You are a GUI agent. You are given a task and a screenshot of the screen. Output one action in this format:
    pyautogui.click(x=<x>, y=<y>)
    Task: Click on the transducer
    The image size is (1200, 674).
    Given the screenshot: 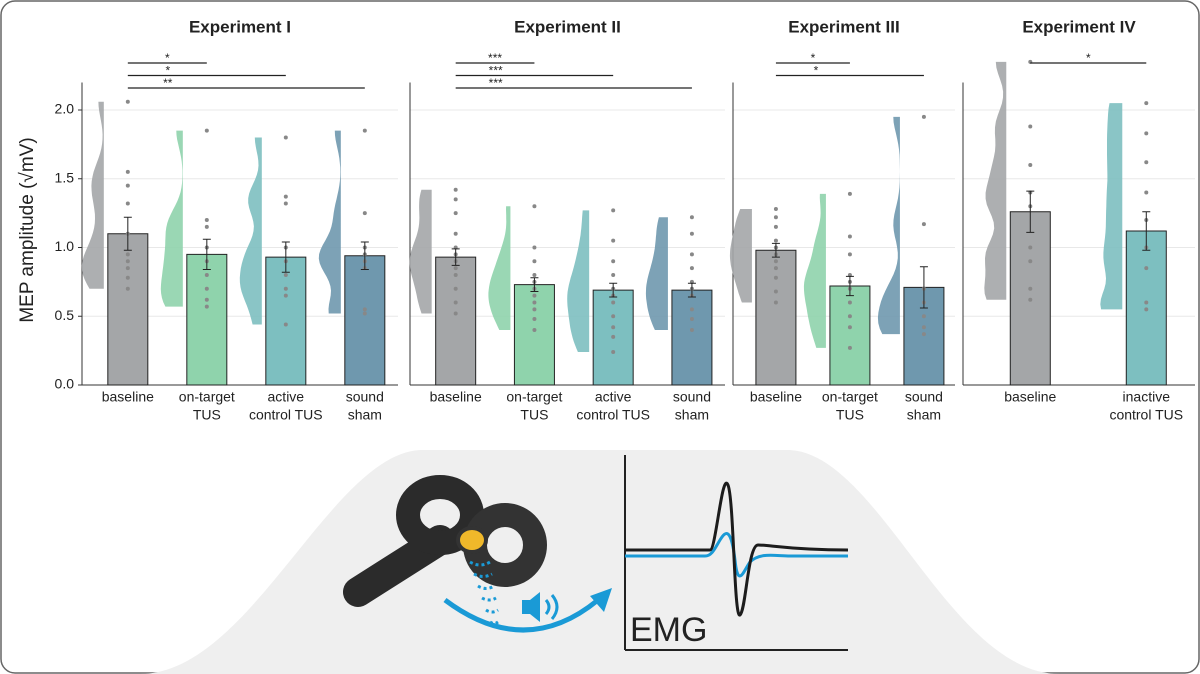 What is the action you would take?
    pyautogui.click(x=472, y=540)
    